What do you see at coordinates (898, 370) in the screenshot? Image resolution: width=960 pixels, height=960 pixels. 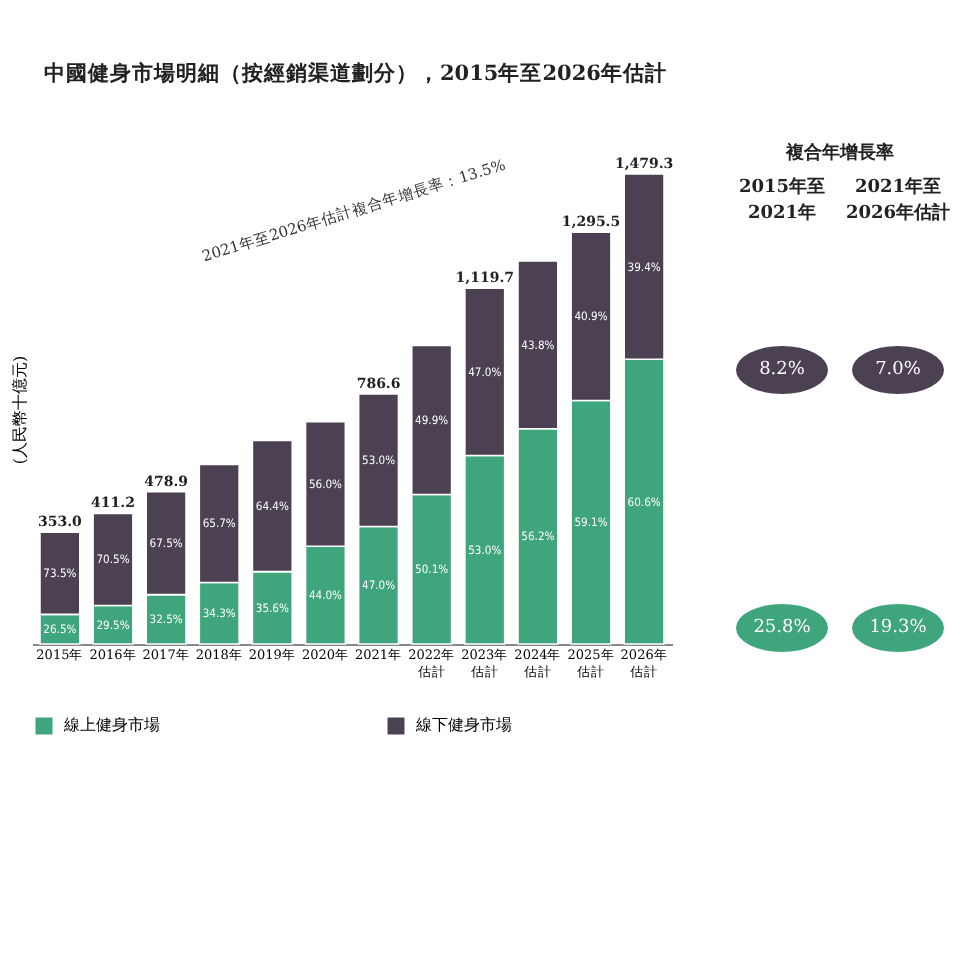 I see `text: 7.0%` at bounding box center [898, 370].